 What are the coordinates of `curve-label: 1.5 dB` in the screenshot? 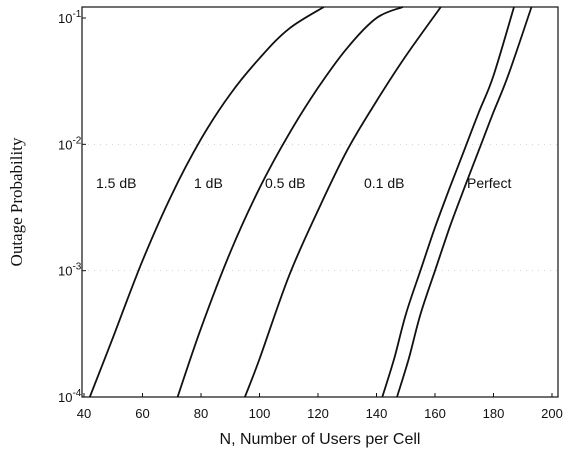 It's located at (116, 183).